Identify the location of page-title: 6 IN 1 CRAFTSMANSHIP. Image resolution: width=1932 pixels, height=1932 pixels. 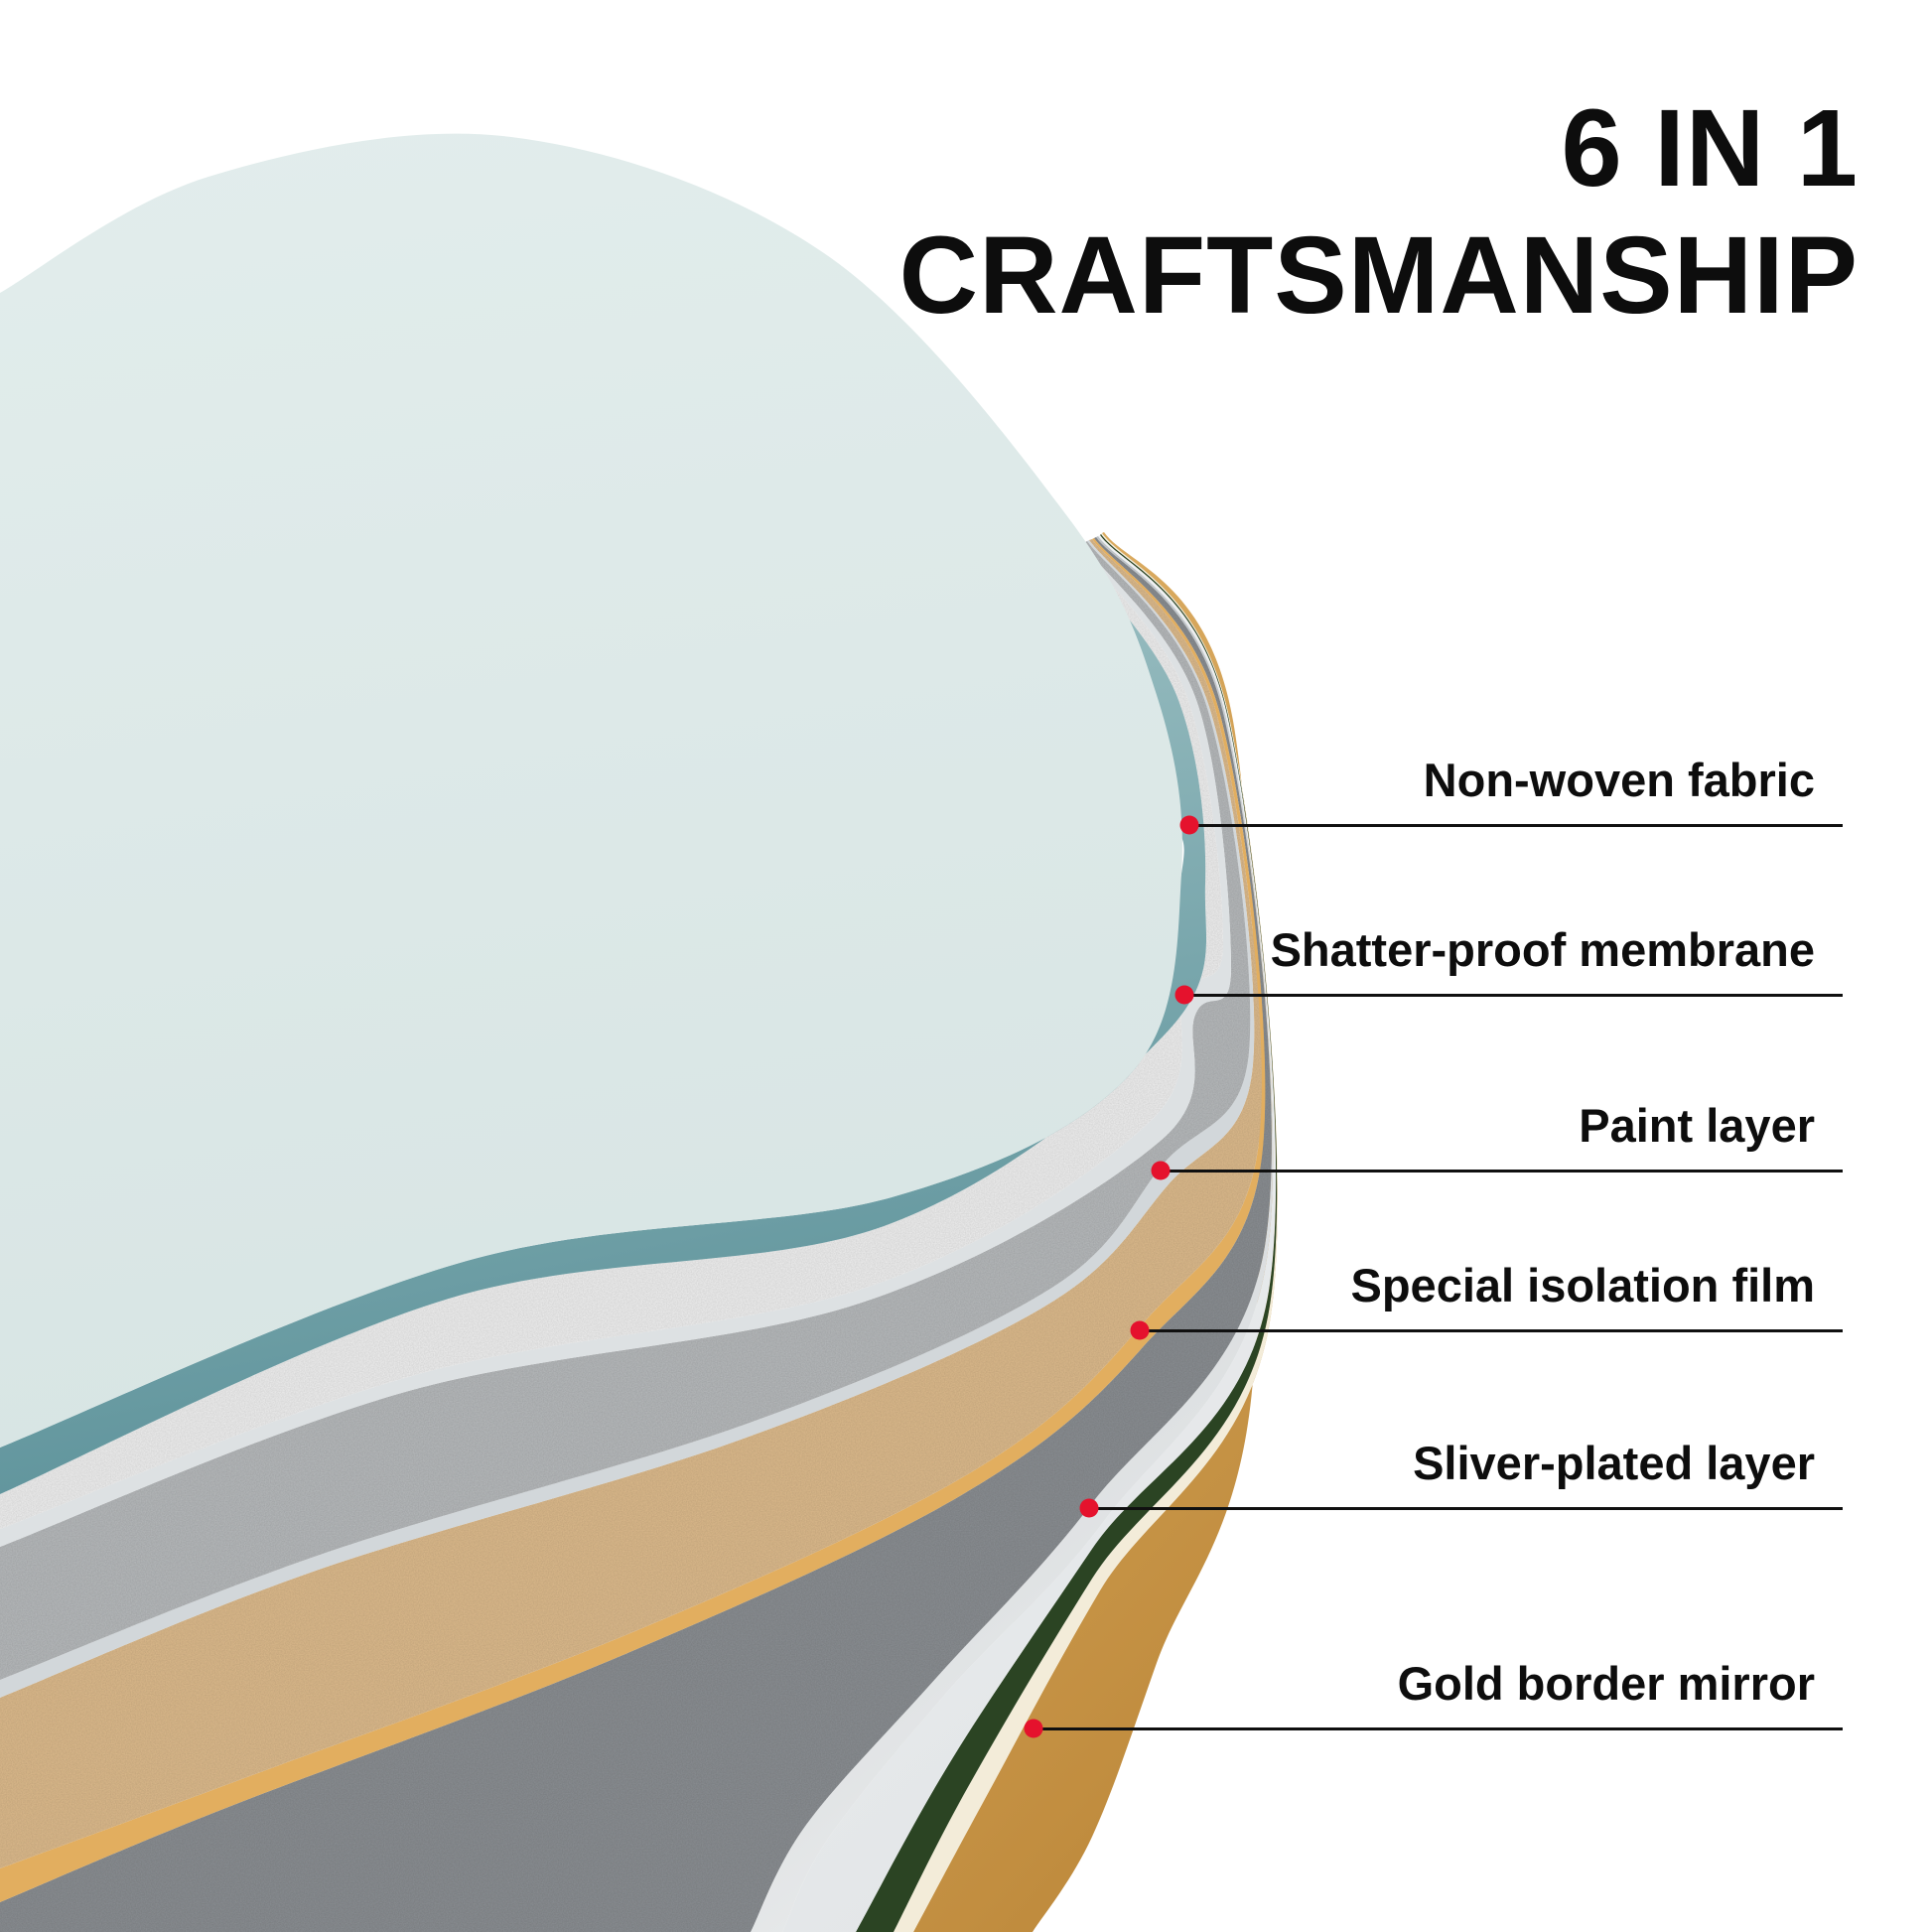
(1379, 212).